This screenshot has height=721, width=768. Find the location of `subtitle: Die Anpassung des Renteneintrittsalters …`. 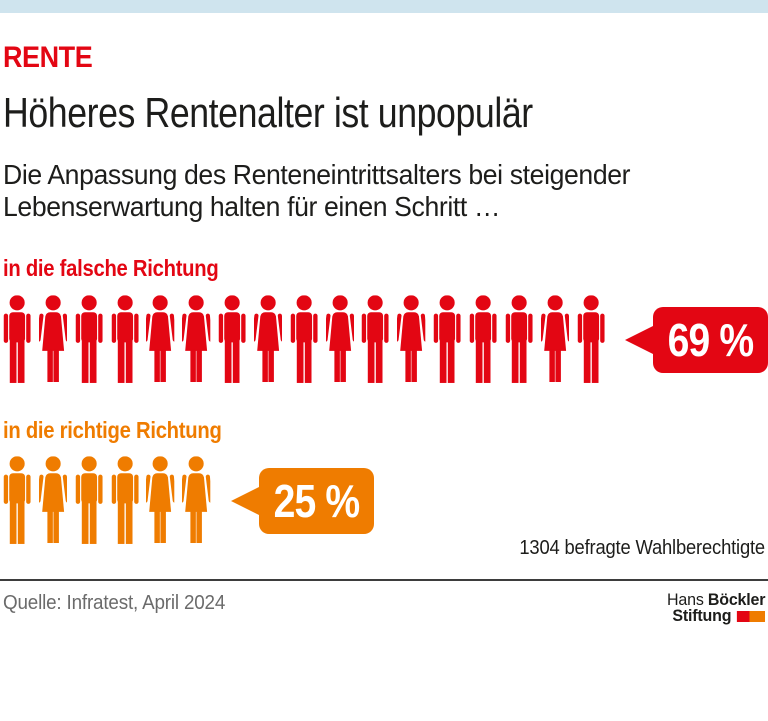

subtitle: Die Anpassung des Renteneintrittsalters … is located at coordinates (317, 191).